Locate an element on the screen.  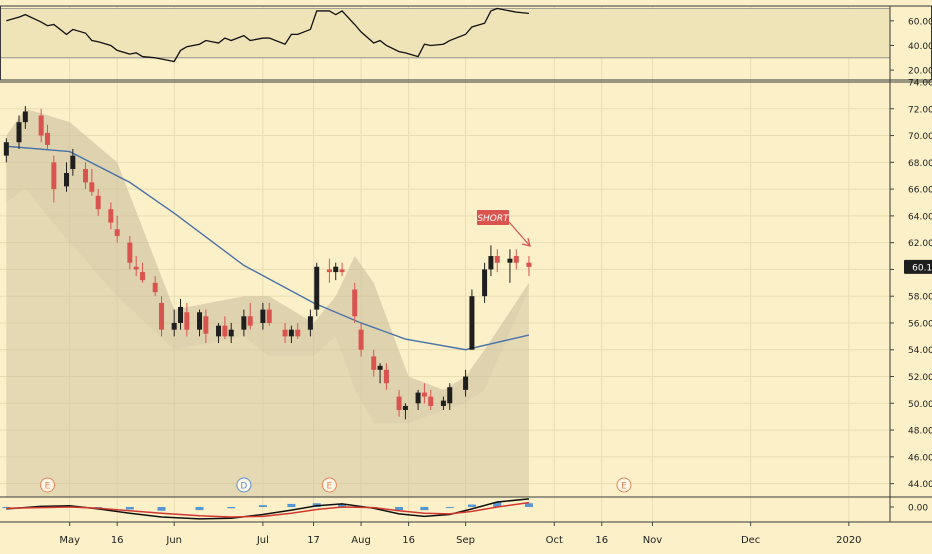
macd-y-tick-label: 0.00 is located at coordinates (918, 509).